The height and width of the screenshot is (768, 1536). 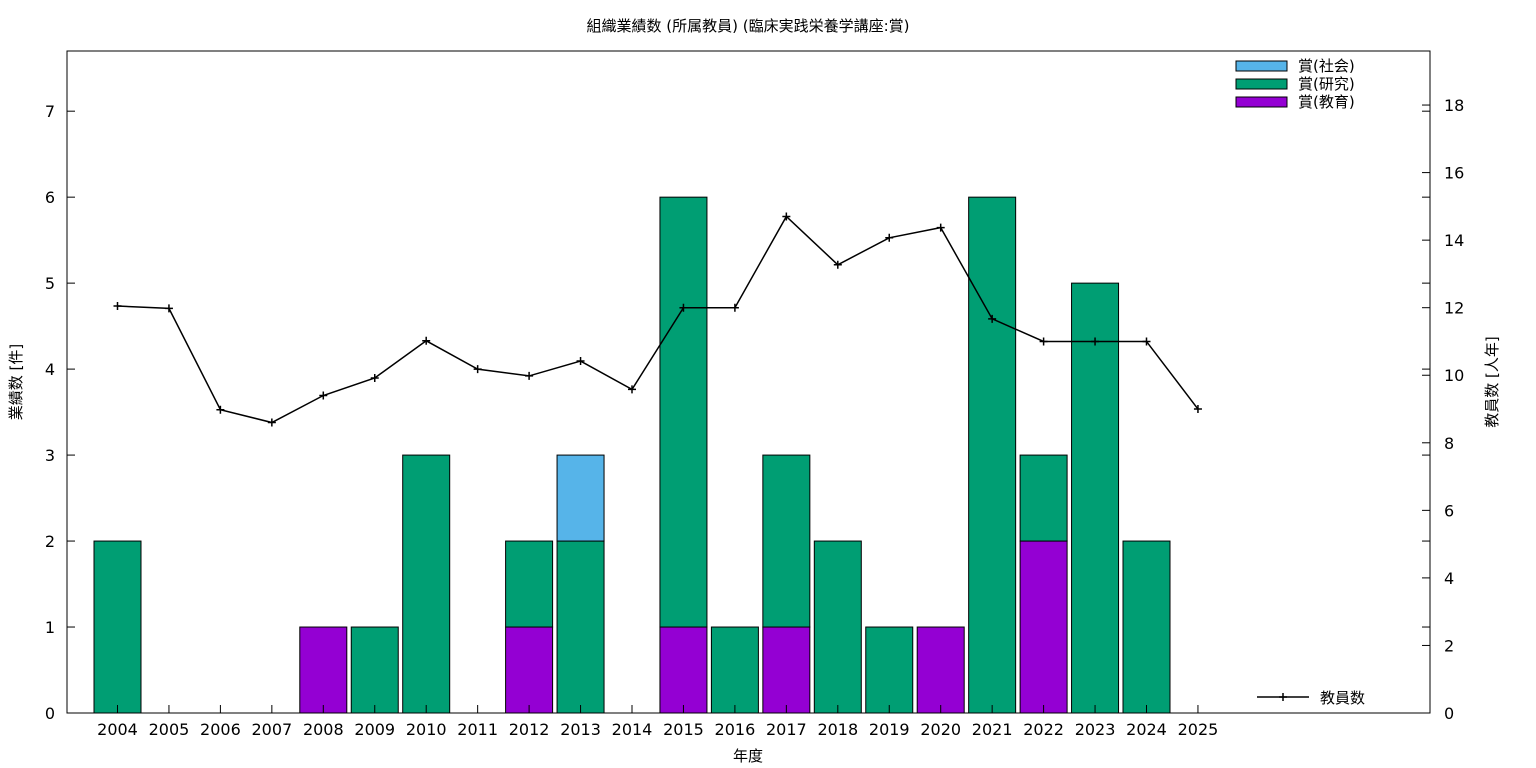 What do you see at coordinates (1449, 578) in the screenshot?
I see `y2-tick-label-4: 4` at bounding box center [1449, 578].